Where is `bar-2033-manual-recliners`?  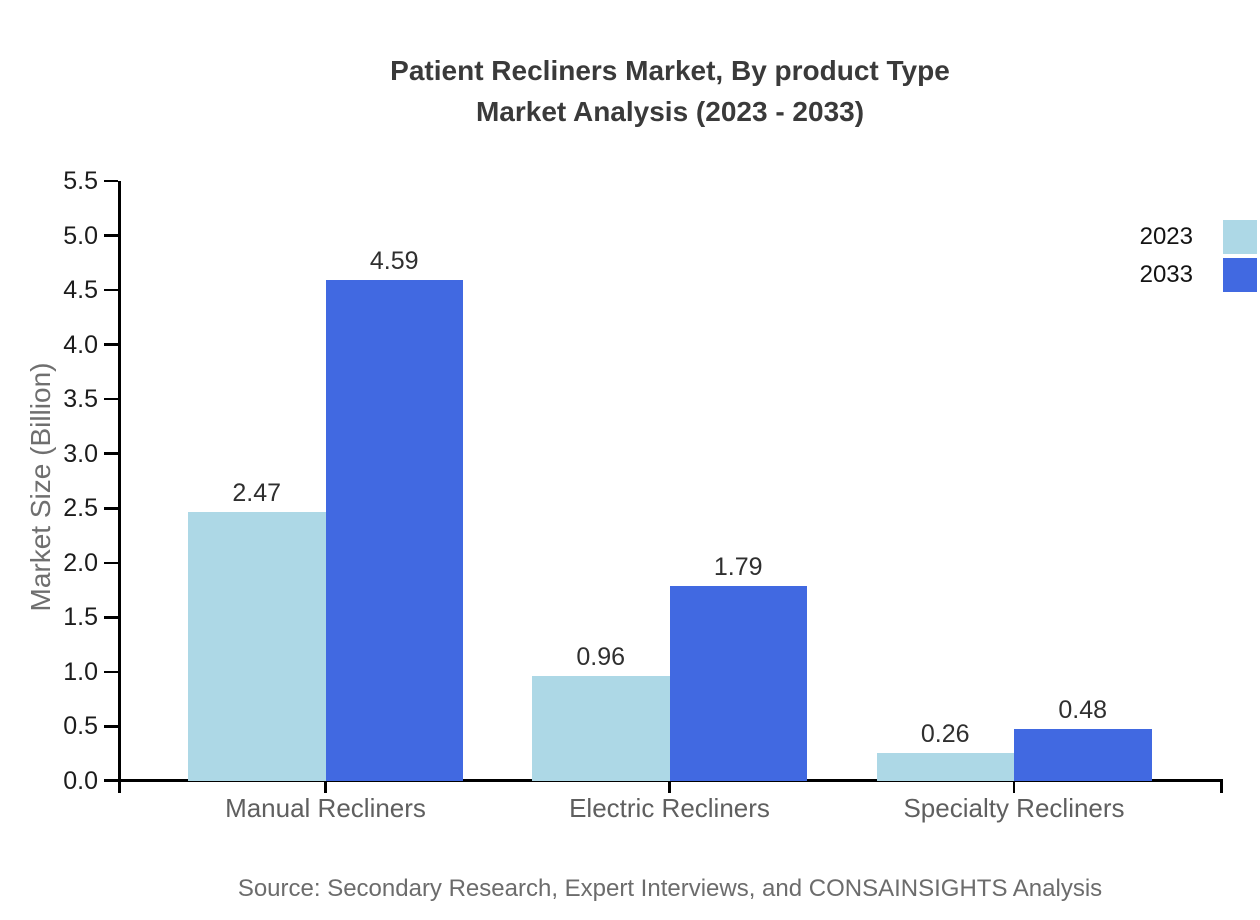
bar-2033-manual-recliners is located at coordinates (394, 530).